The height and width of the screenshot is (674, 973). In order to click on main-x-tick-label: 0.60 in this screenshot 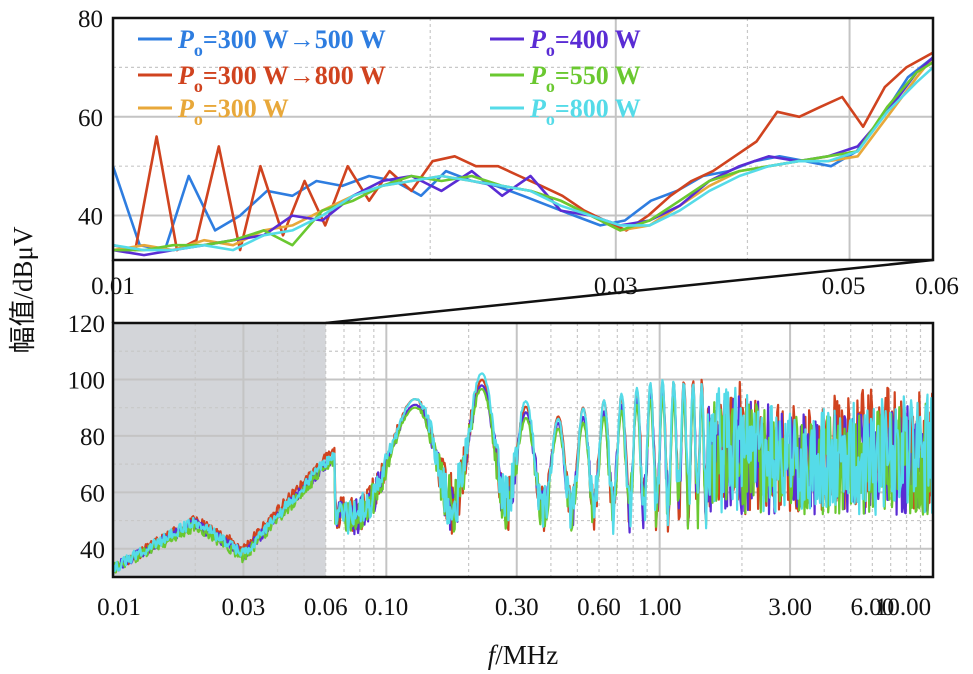, I will do `click(599, 607)`.